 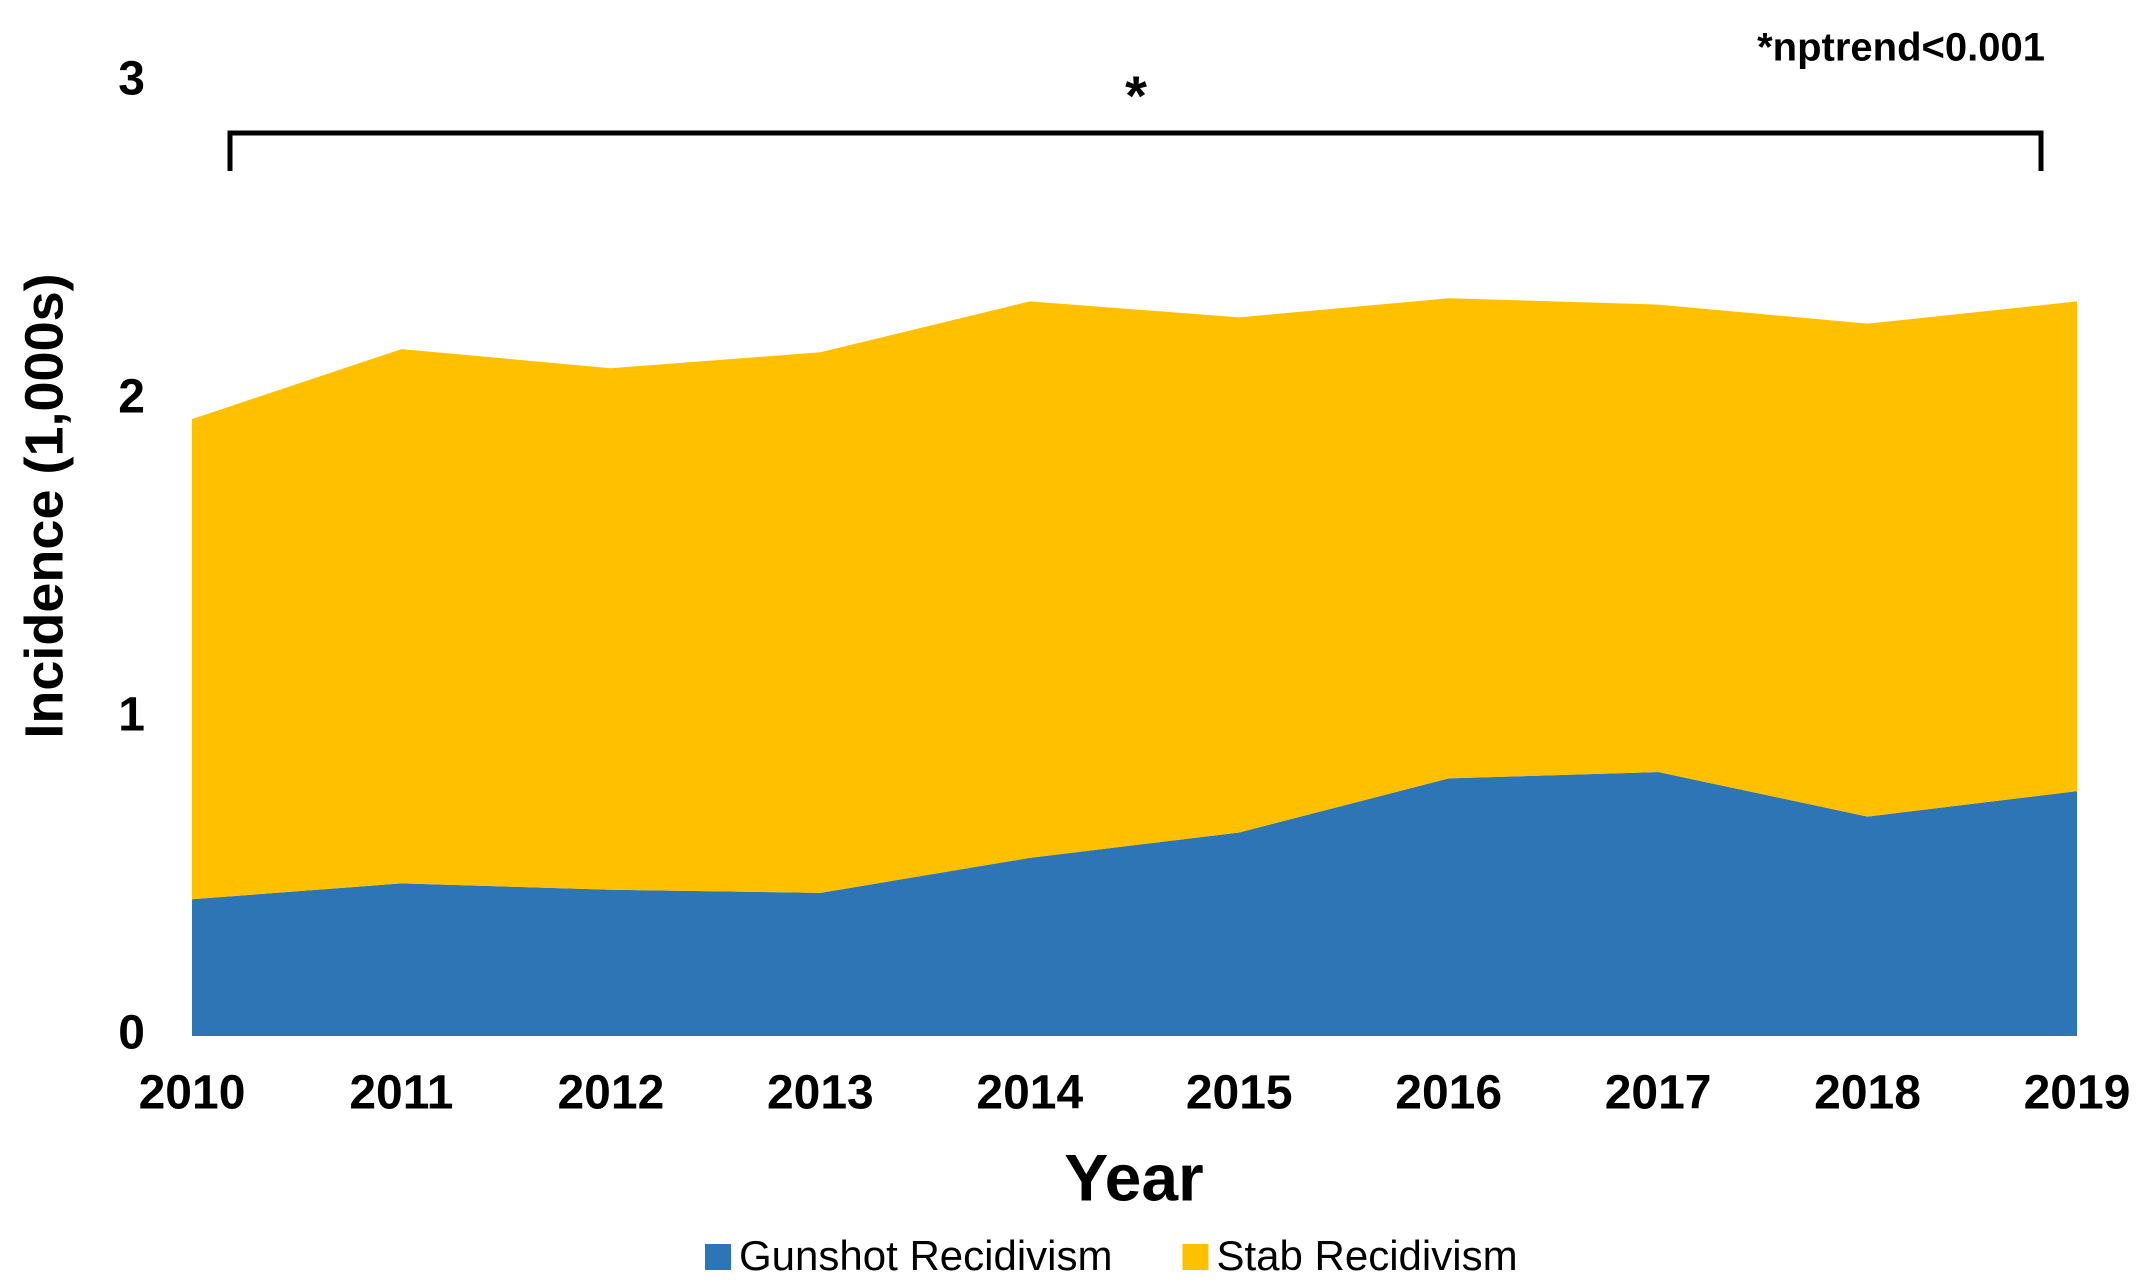 I want to click on significance-bracket, so click(x=1135, y=150).